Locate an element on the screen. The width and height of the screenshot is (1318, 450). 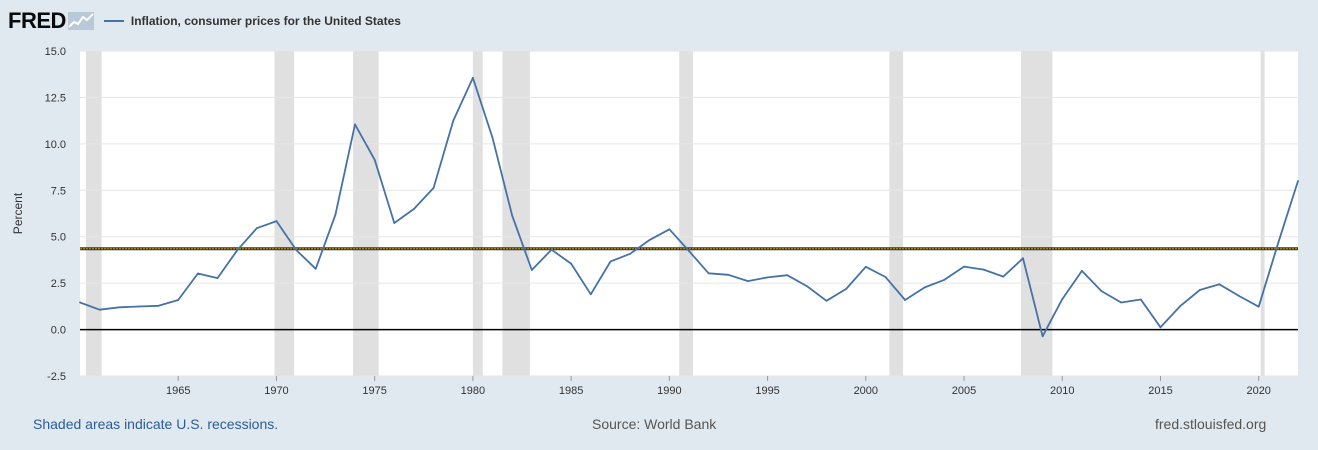
x-tick-label: 2000 is located at coordinates (866, 391).